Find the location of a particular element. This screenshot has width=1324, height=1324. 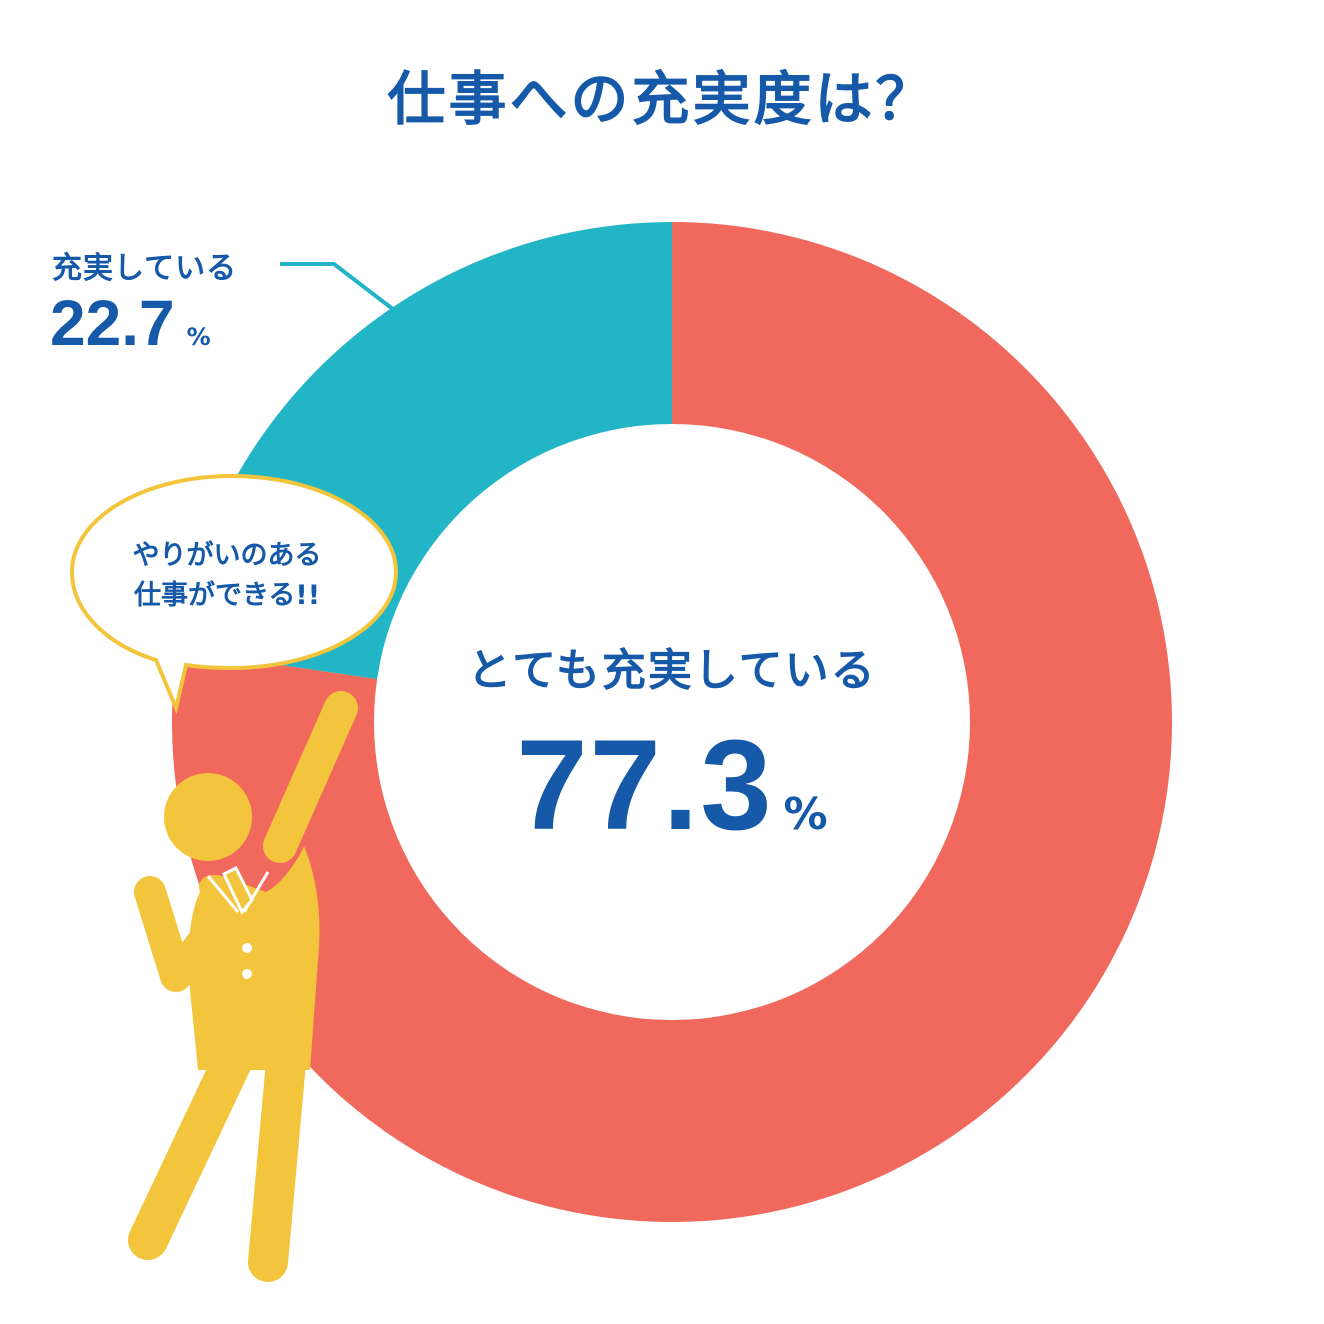

speech-bubble-shape is located at coordinates (234, 594).